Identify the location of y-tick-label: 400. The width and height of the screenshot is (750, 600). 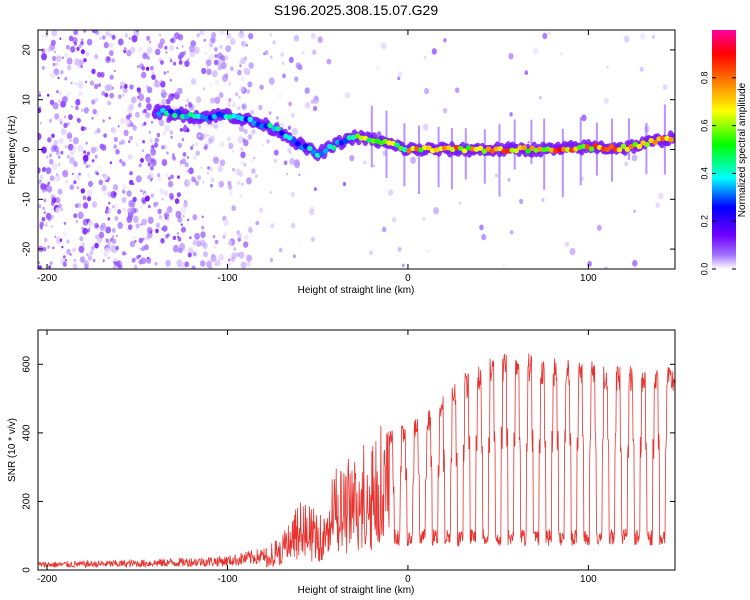
(27, 432).